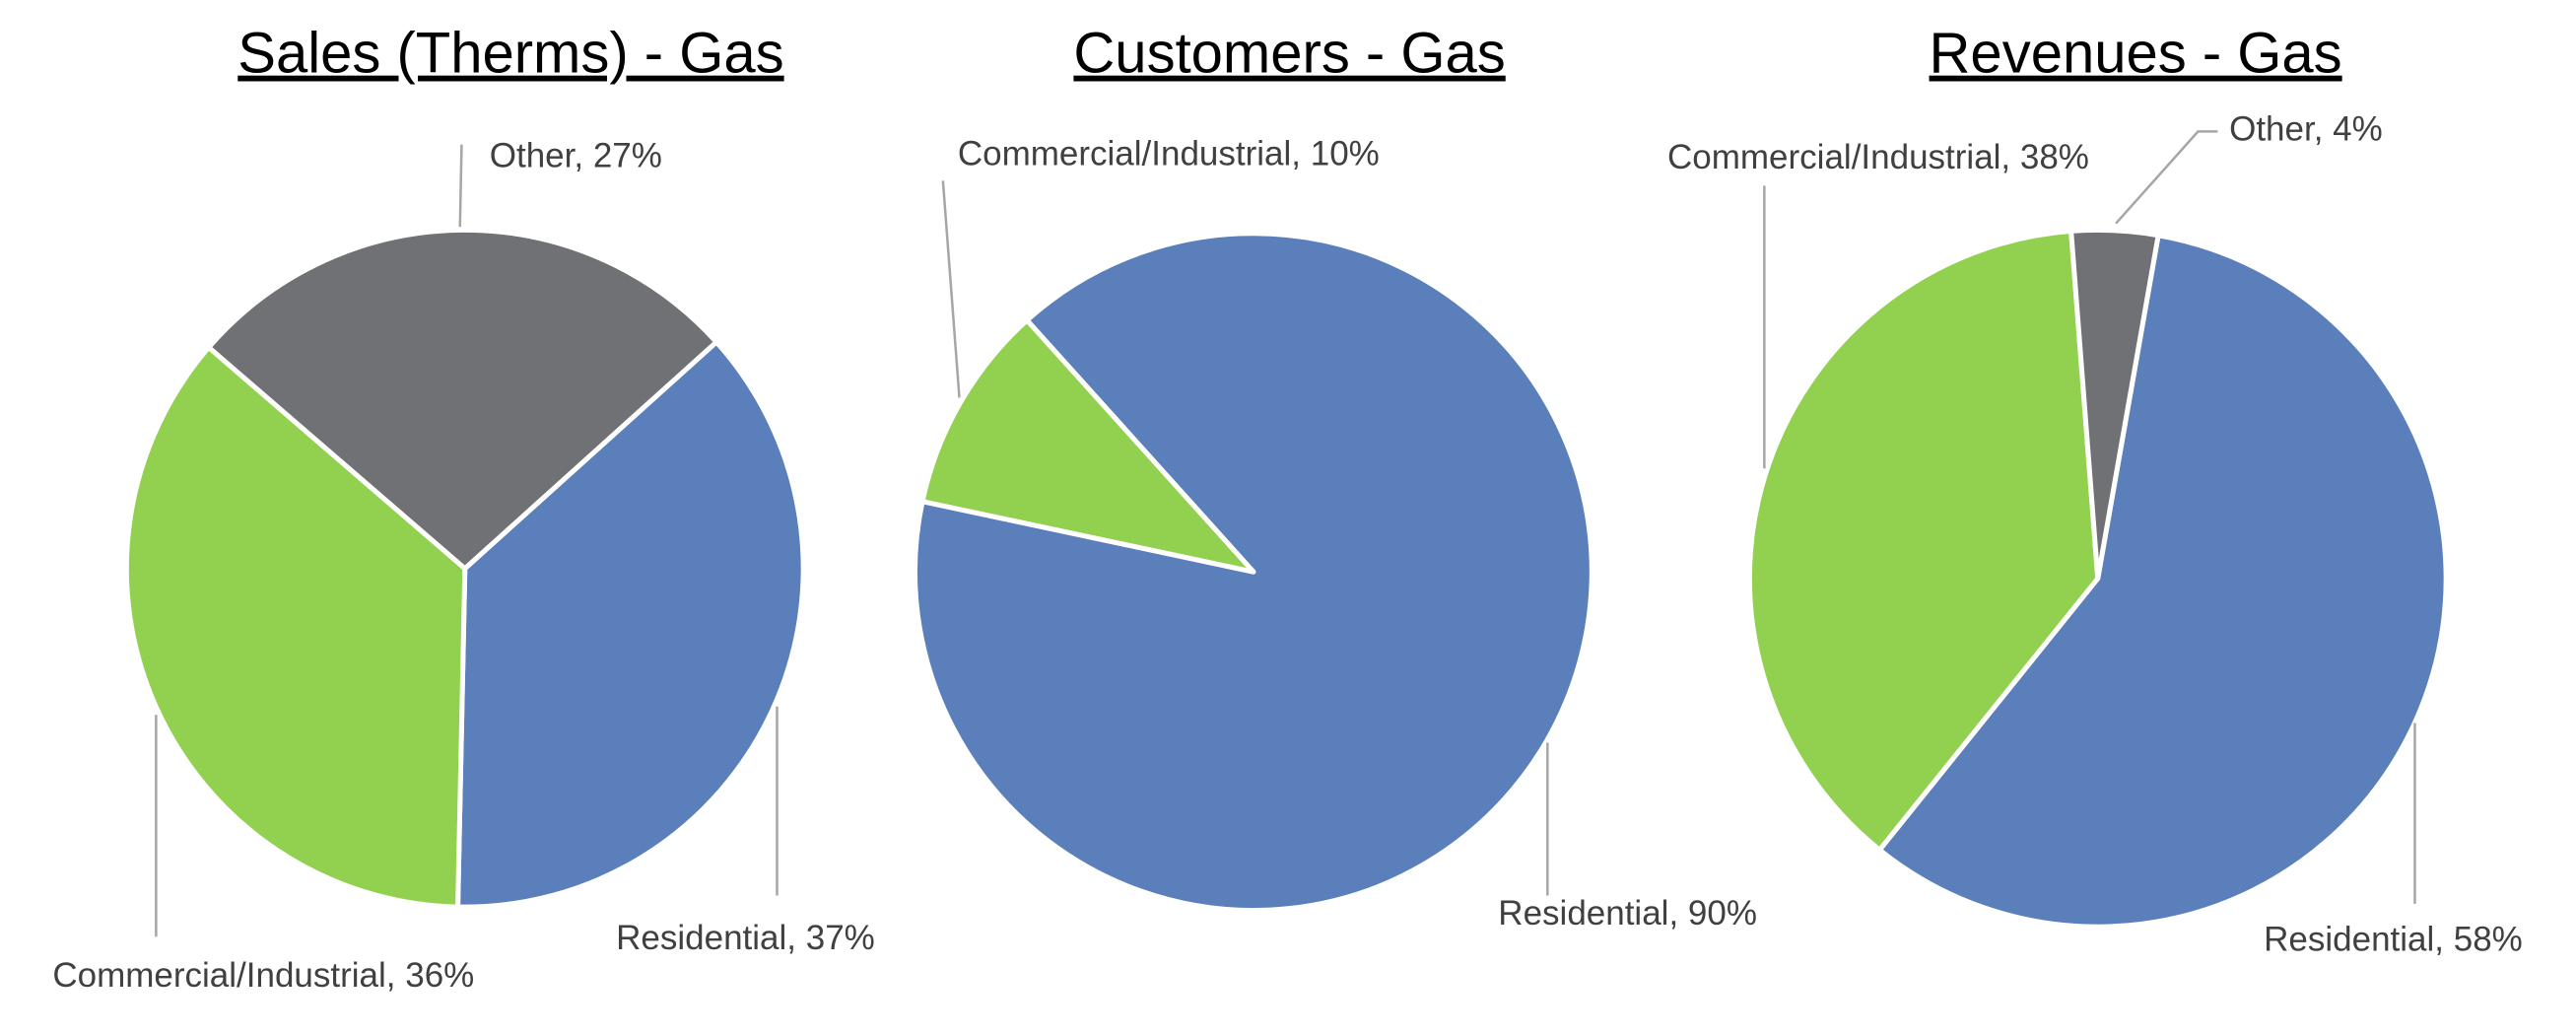  I want to click on chart-title: Sales (Therms) - Gas, so click(510, 54).